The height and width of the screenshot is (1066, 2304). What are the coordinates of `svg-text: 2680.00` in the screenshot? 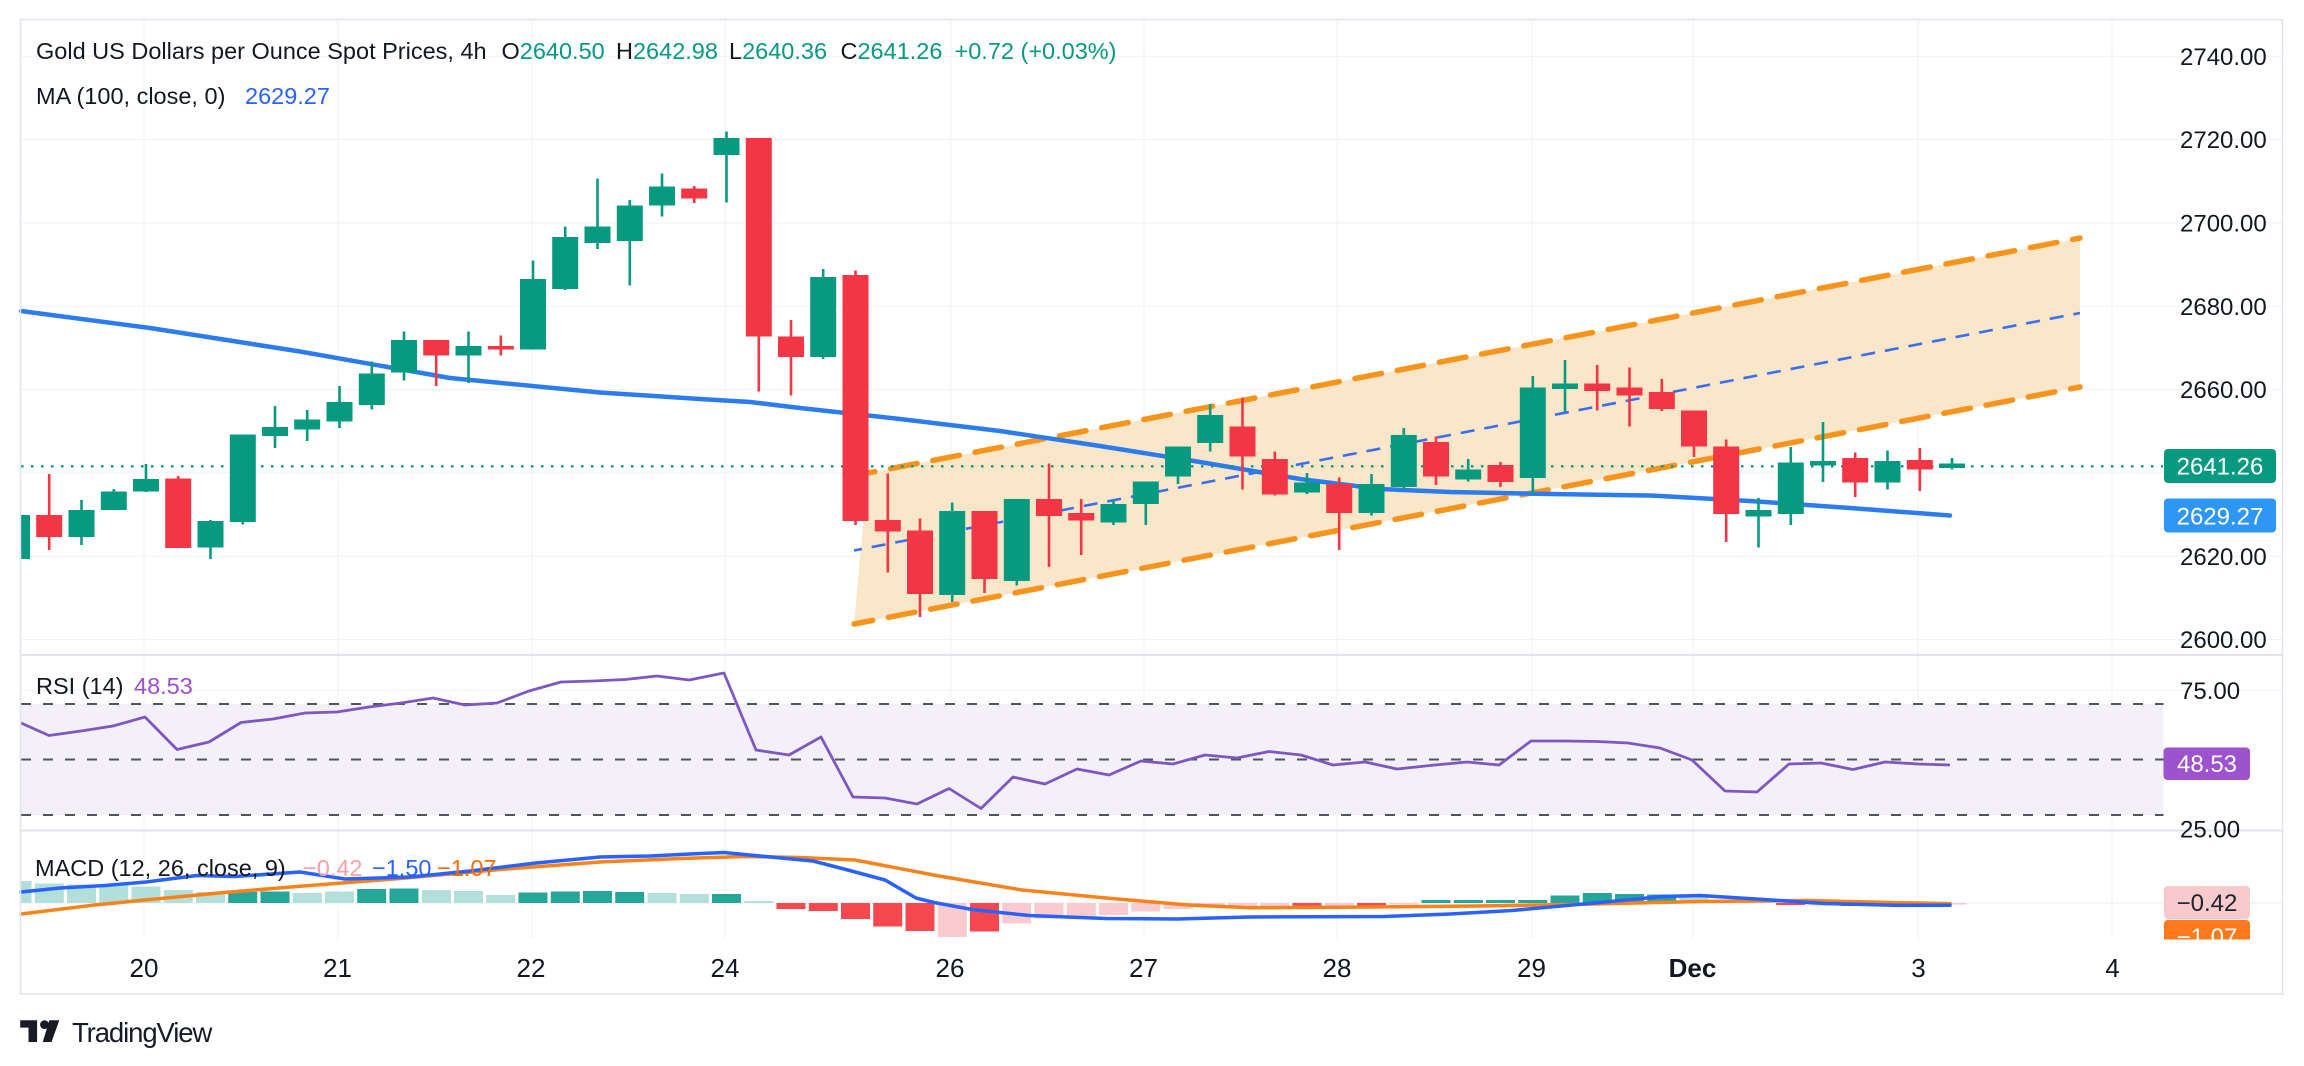 It's located at (2223, 307).